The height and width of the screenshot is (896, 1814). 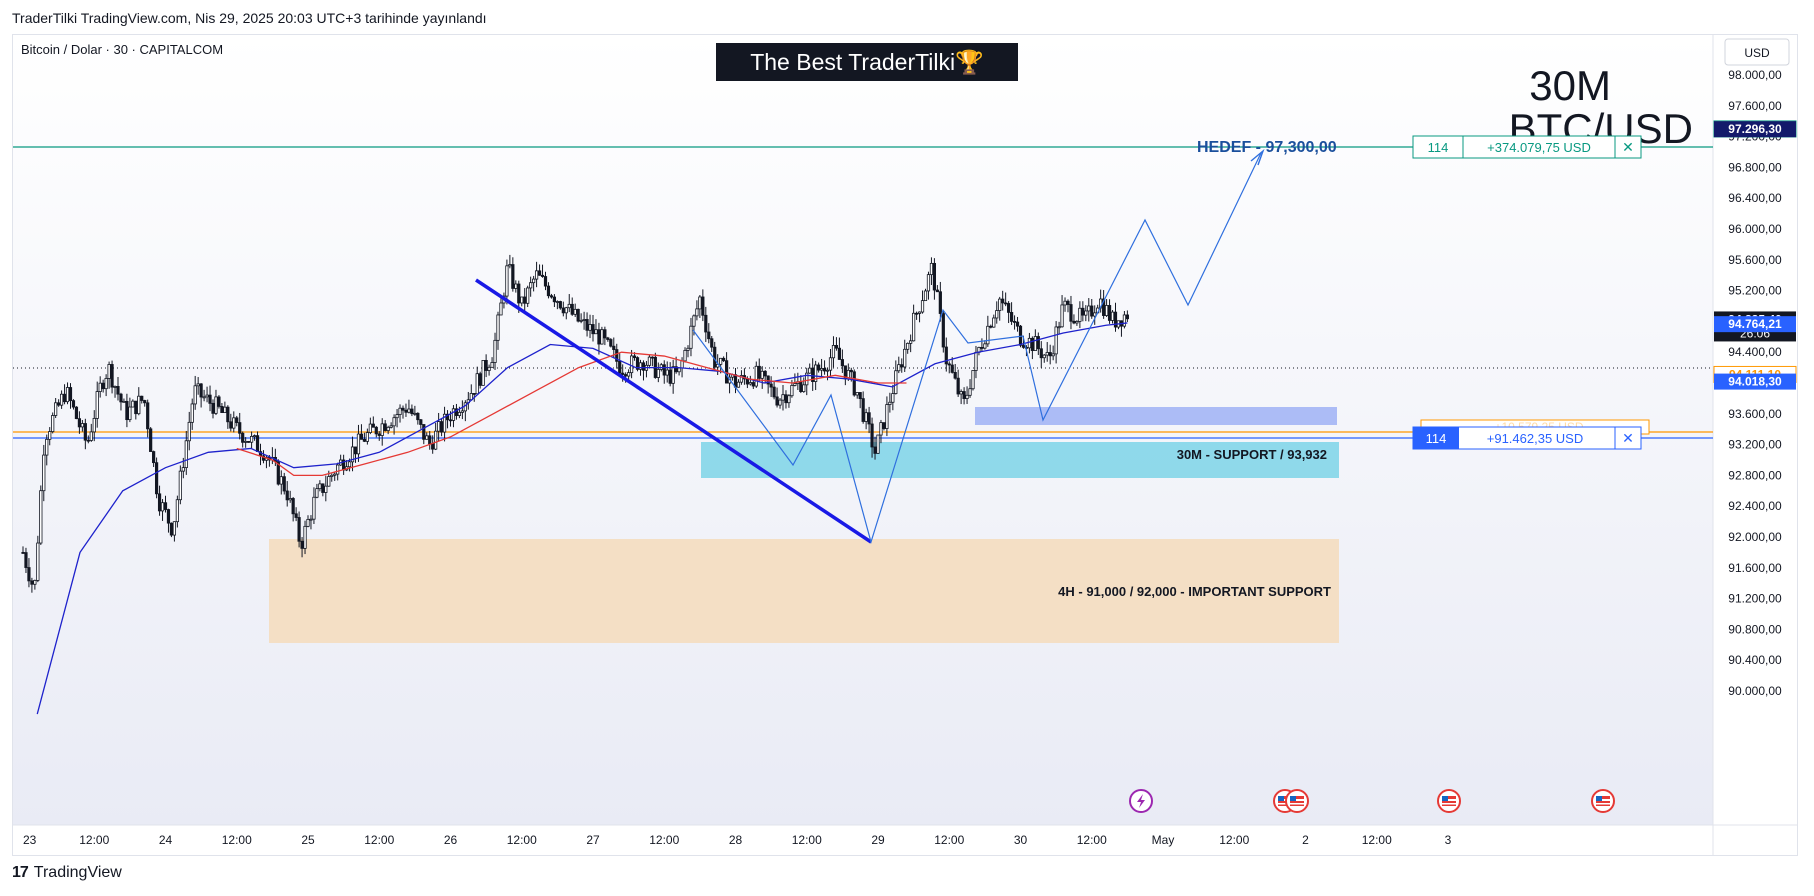 I want to click on event-icons, so click(x=1372, y=801).